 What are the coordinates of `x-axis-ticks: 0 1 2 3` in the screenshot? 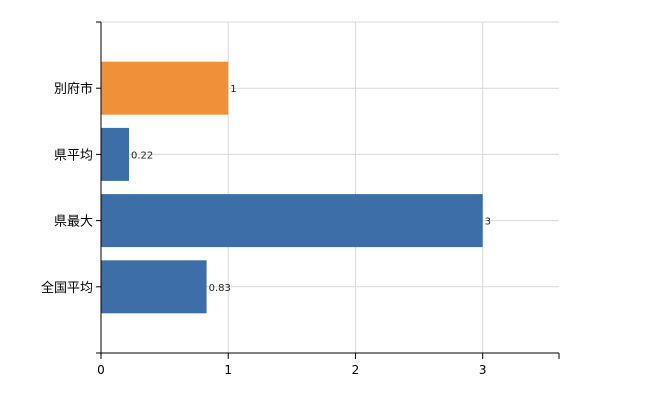 It's located at (328, 365).